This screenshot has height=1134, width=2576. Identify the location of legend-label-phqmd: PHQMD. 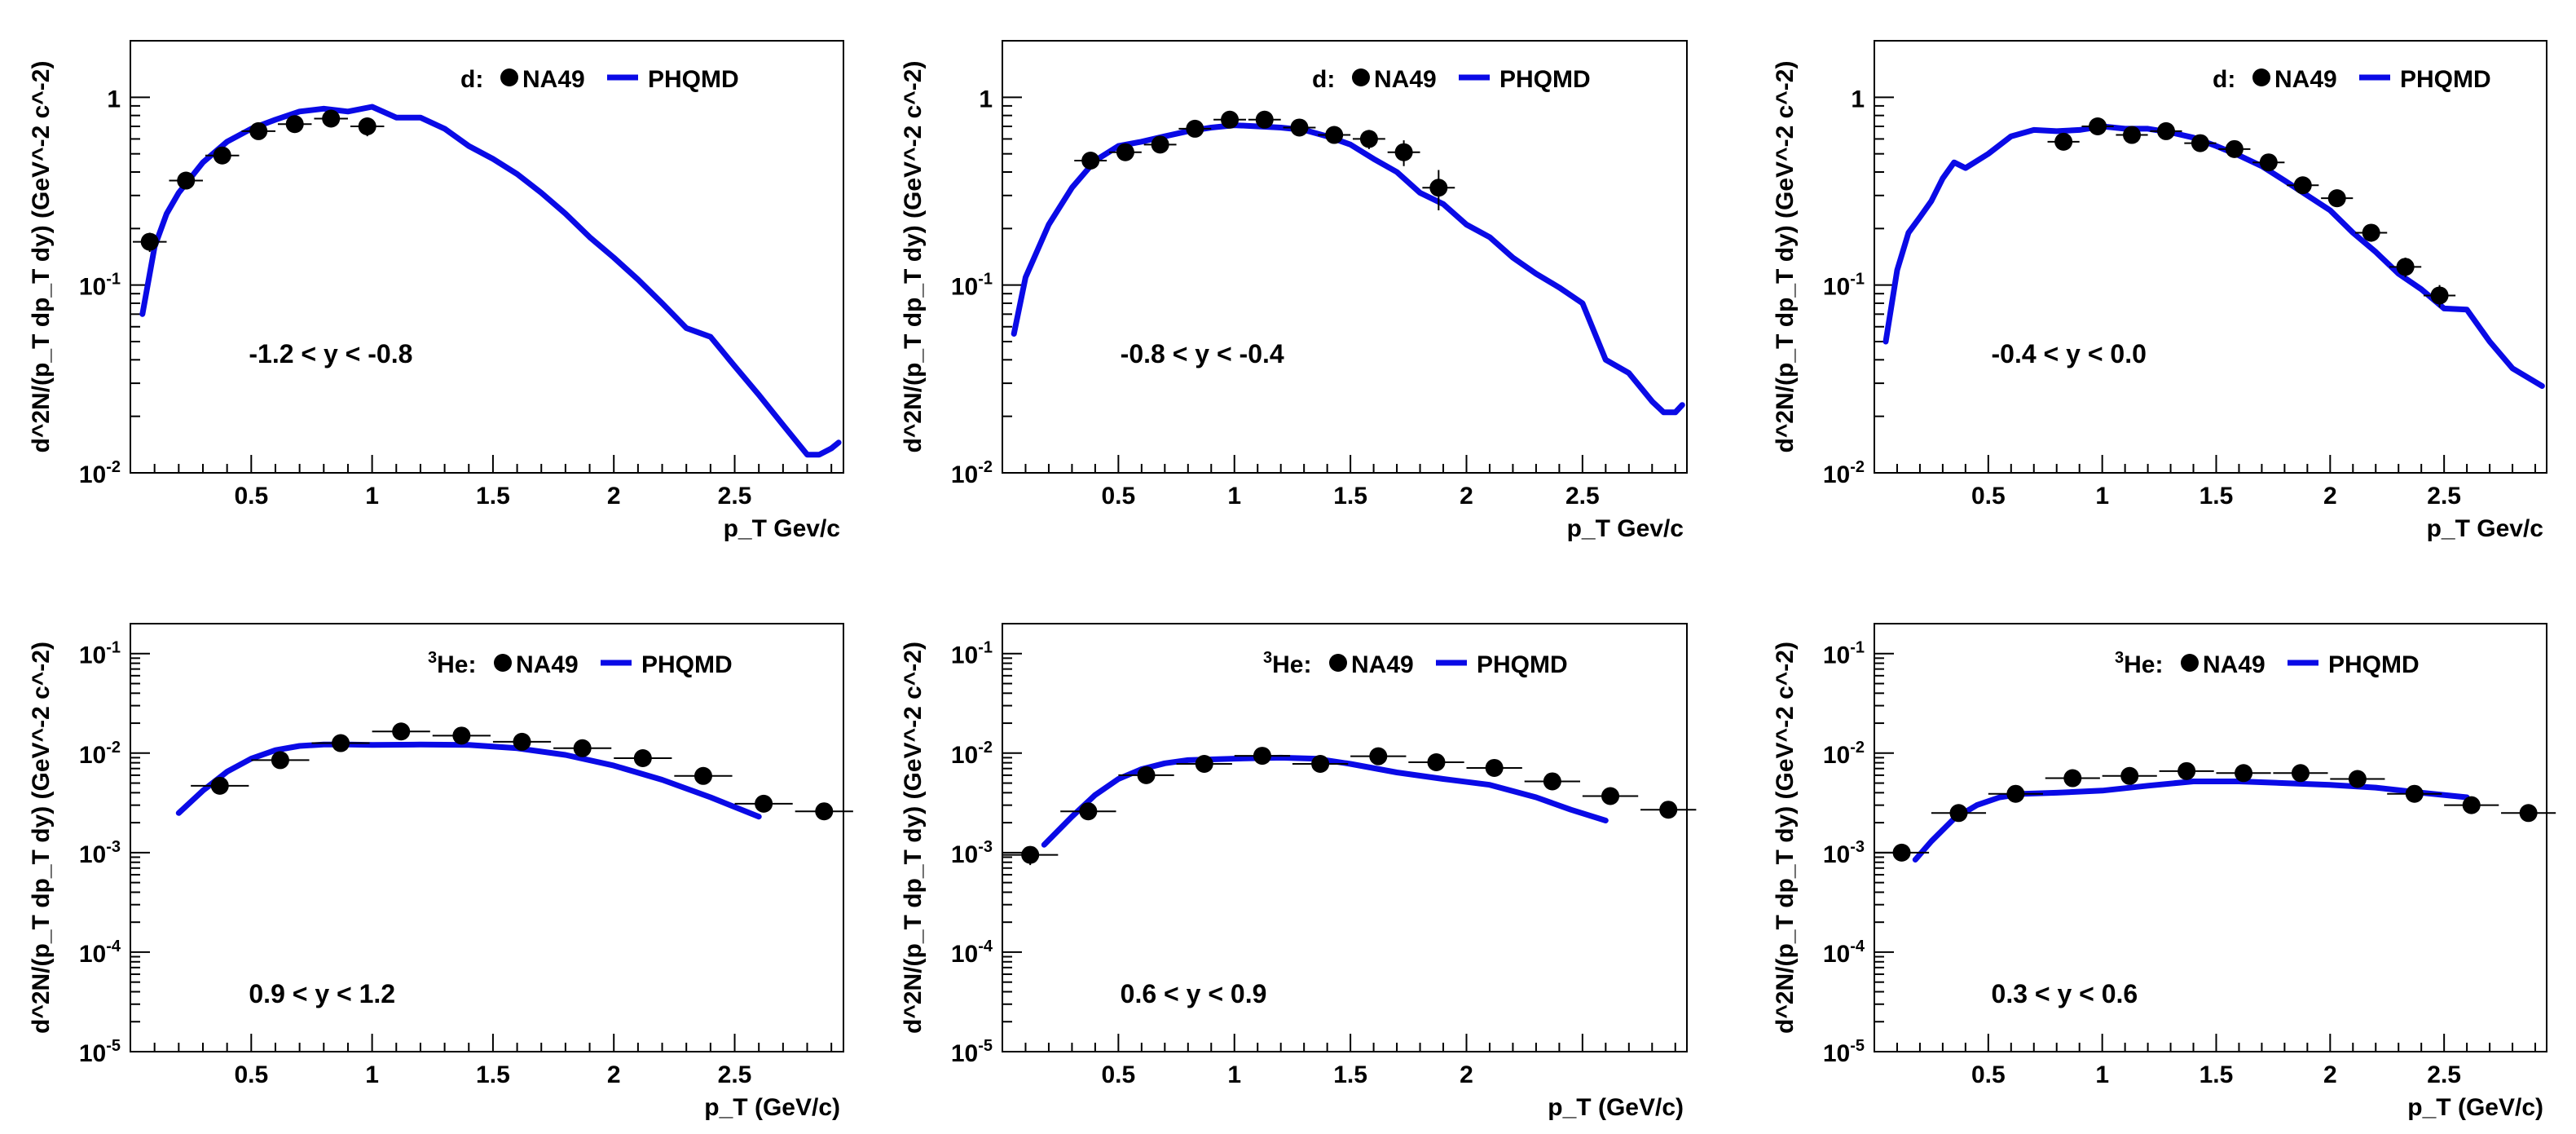
(2445, 79).